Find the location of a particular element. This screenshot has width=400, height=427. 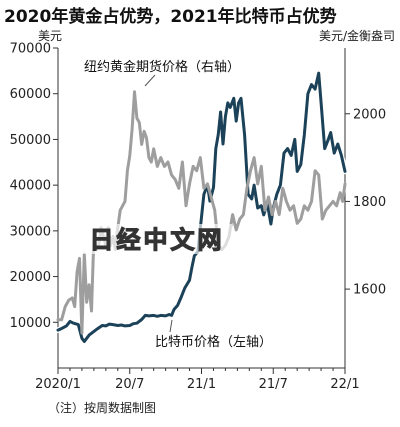

right-axis-unit: 美元/金衡盎司 is located at coordinates (357, 35).